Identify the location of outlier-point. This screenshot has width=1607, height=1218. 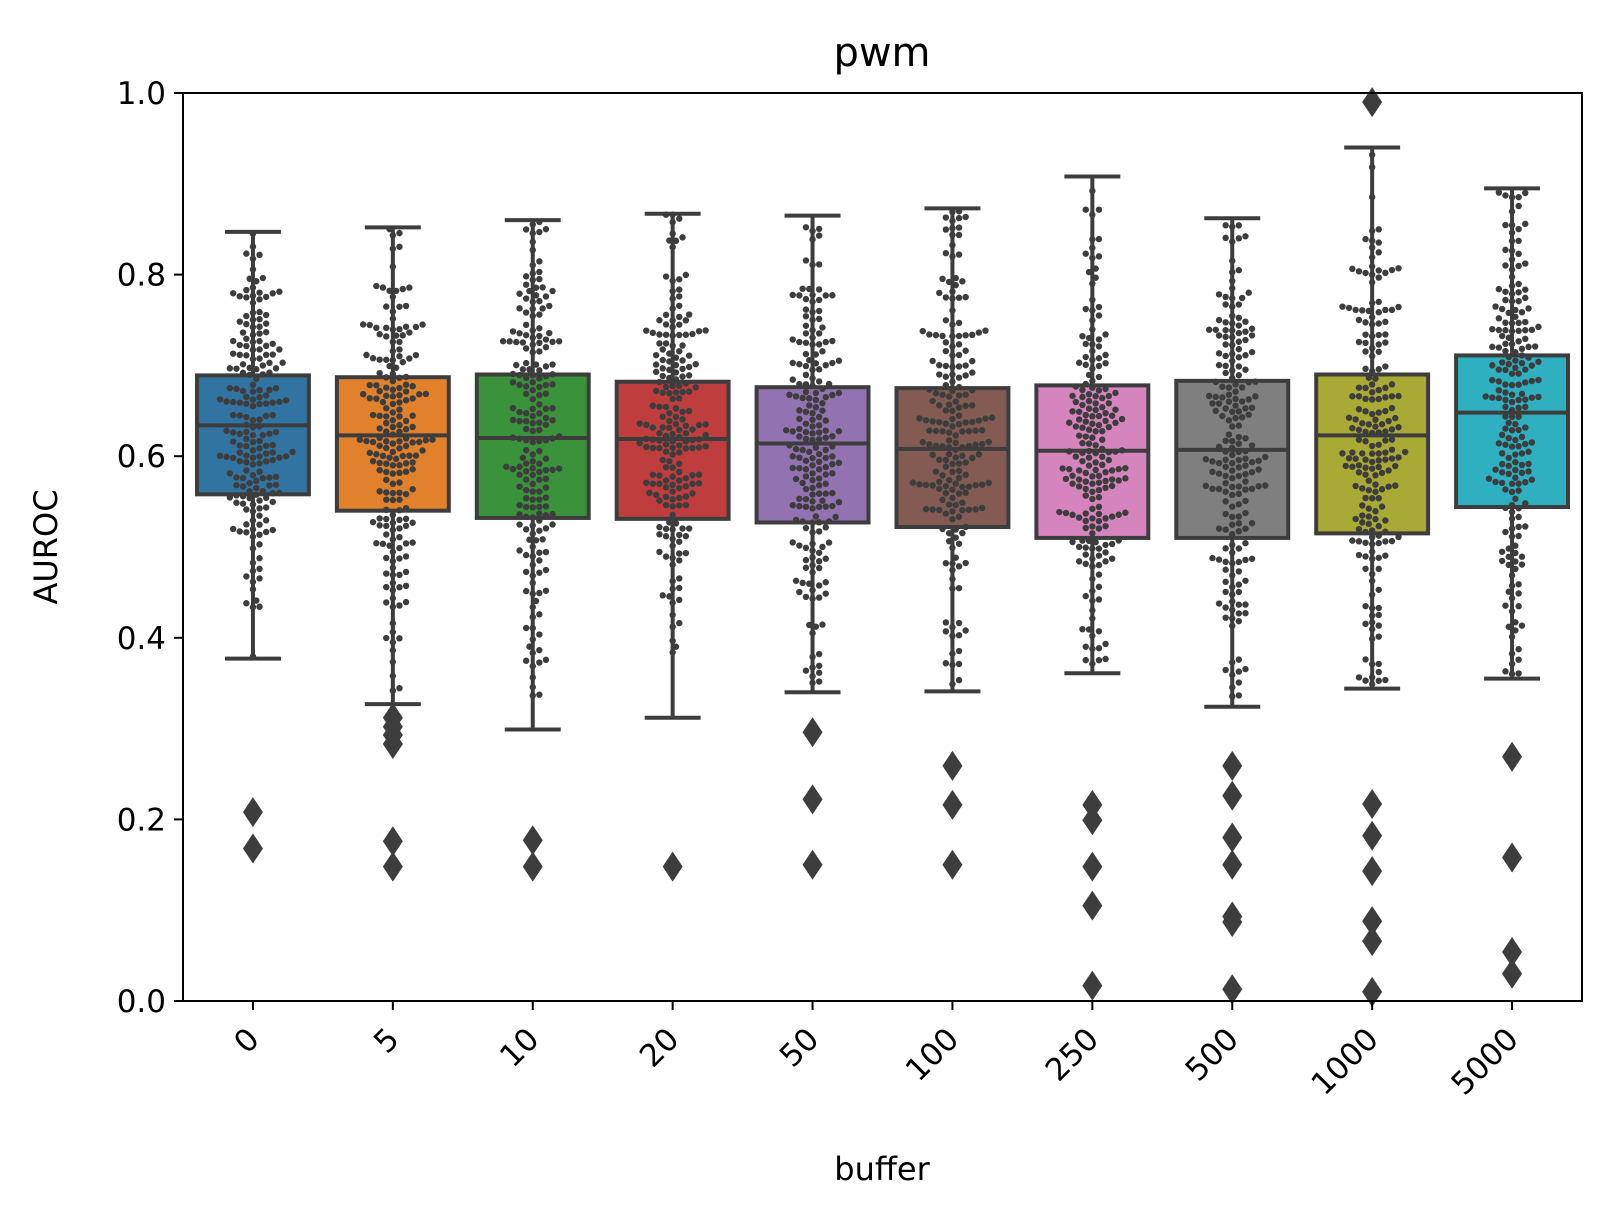
(1232, 765).